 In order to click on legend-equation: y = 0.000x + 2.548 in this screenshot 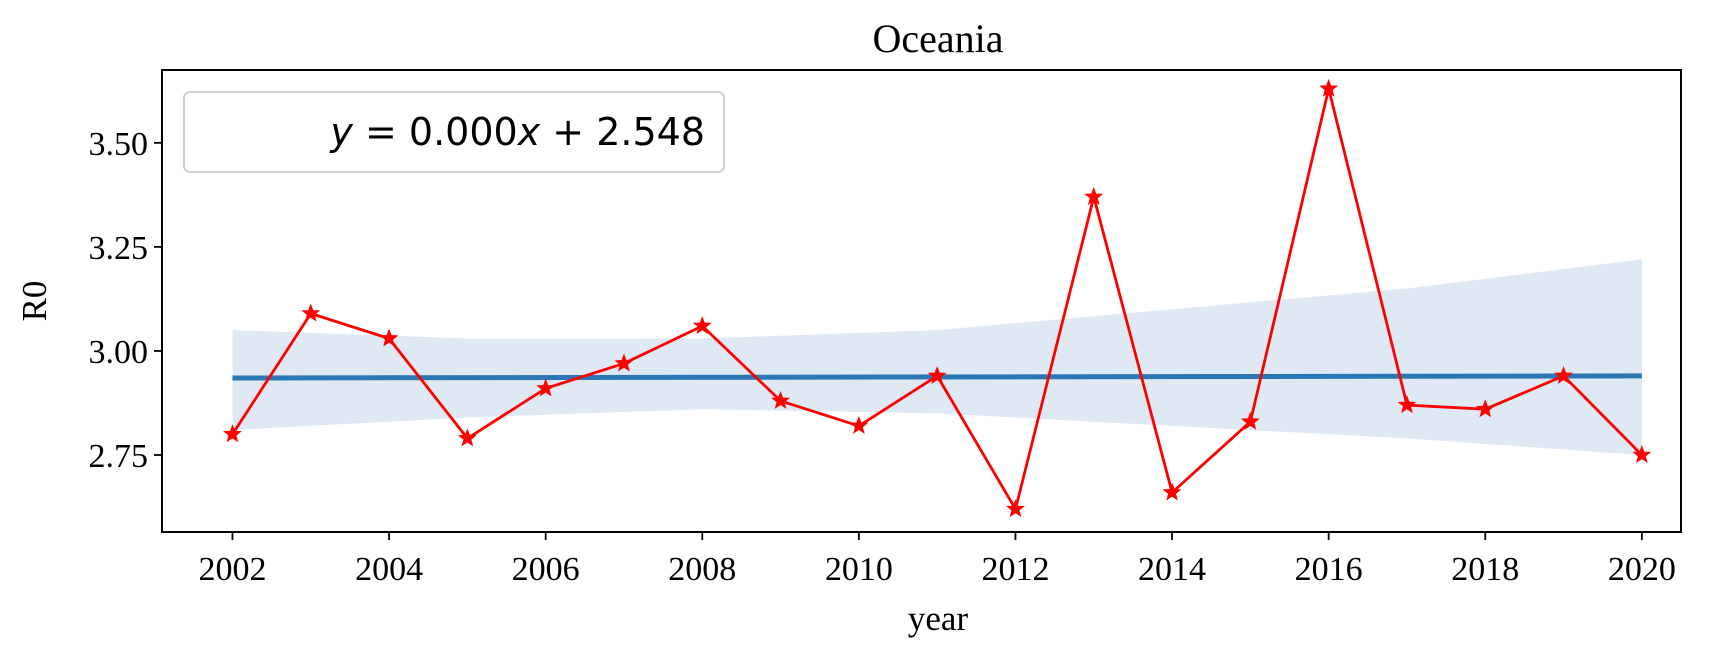, I will do `click(517, 132)`.